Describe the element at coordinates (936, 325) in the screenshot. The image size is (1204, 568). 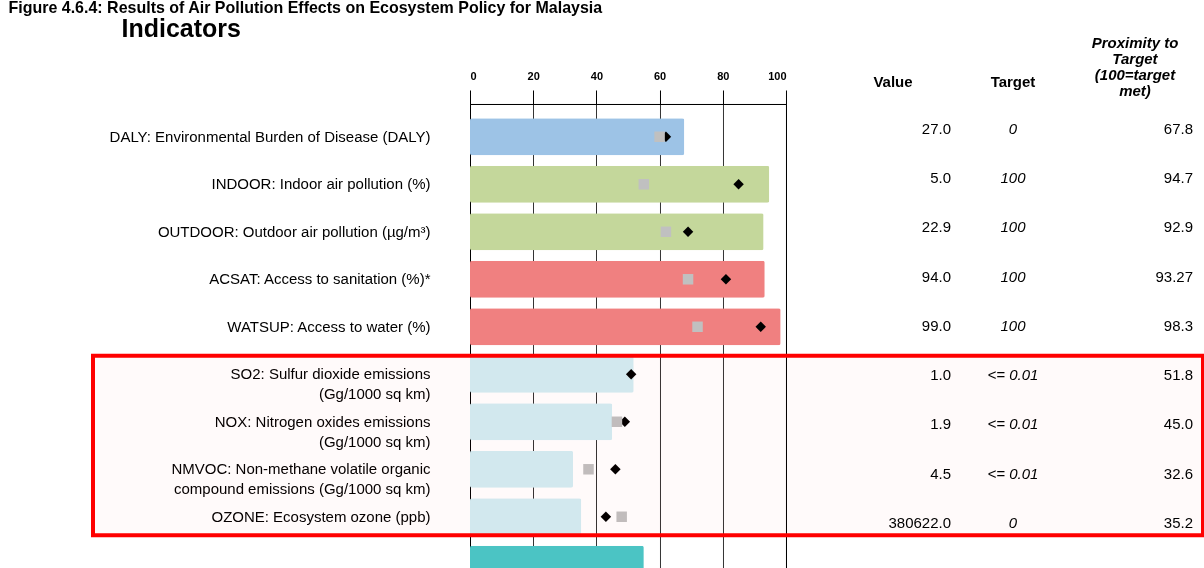
I see `text: 99.0` at that location.